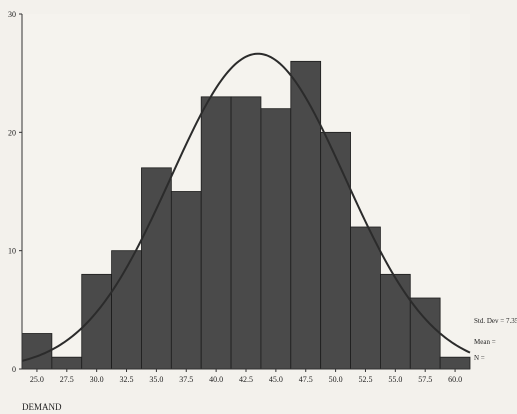 The width and height of the screenshot is (517, 414). I want to click on x-tick-label: 32.5, so click(127, 379).